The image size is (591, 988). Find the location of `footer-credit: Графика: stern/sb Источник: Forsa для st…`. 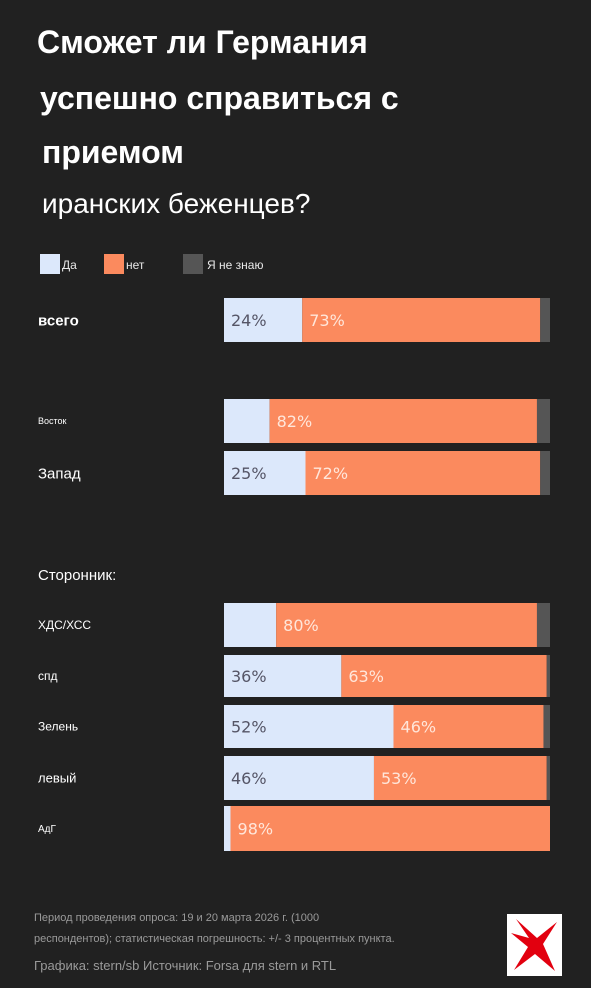

footer-credit: Графика: stern/sb Источник: Forsa для st… is located at coordinates (185, 965).